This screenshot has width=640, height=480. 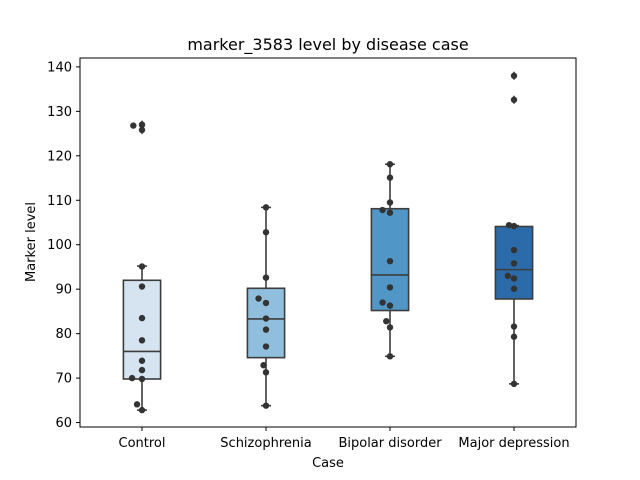 What do you see at coordinates (31, 242) in the screenshot?
I see `y-axis-title: Marker level` at bounding box center [31, 242].